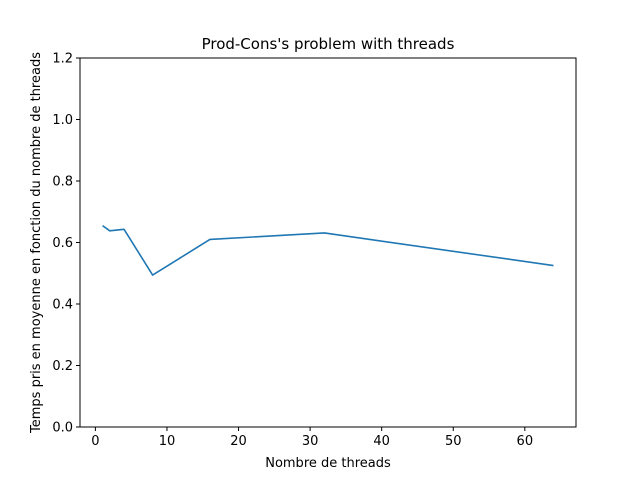  What do you see at coordinates (62, 366) in the screenshot?
I see `y-tick-label: 0.2` at bounding box center [62, 366].